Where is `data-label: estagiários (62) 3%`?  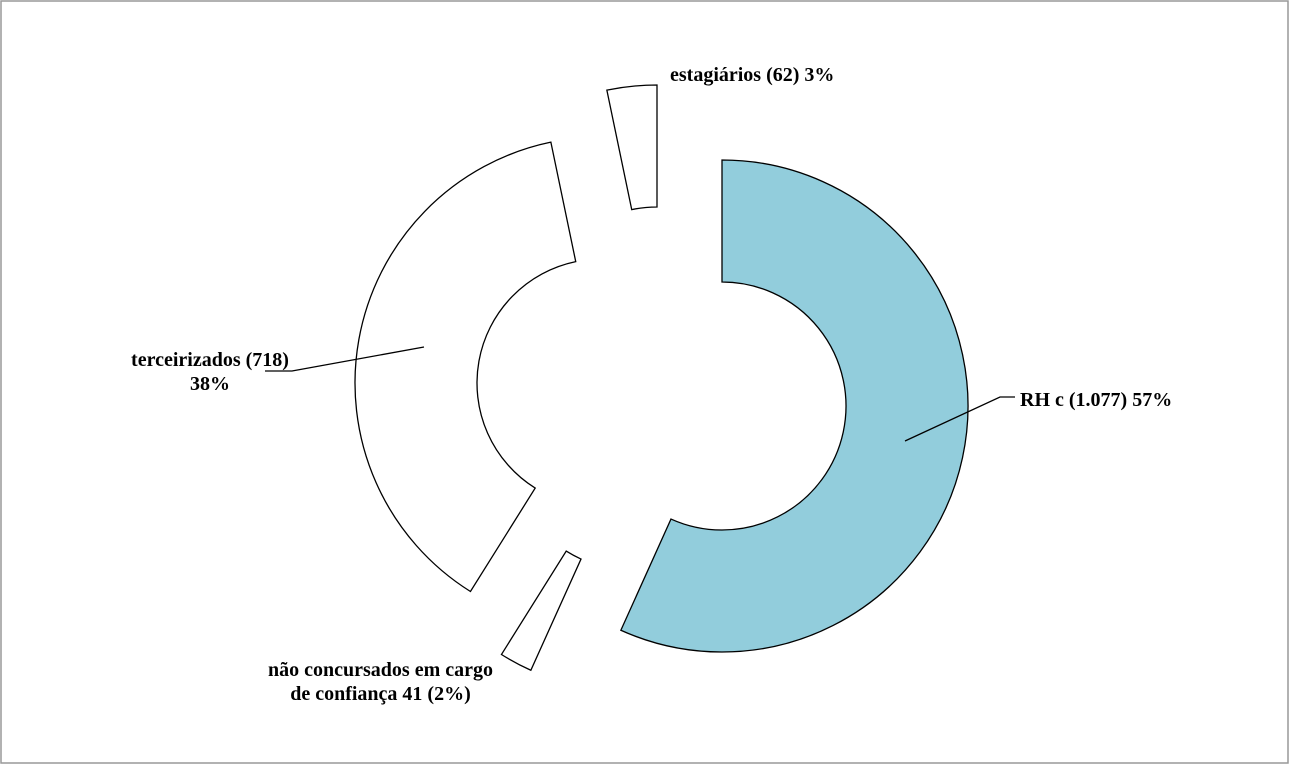
data-label: estagiários (62) 3% is located at coordinates (752, 75).